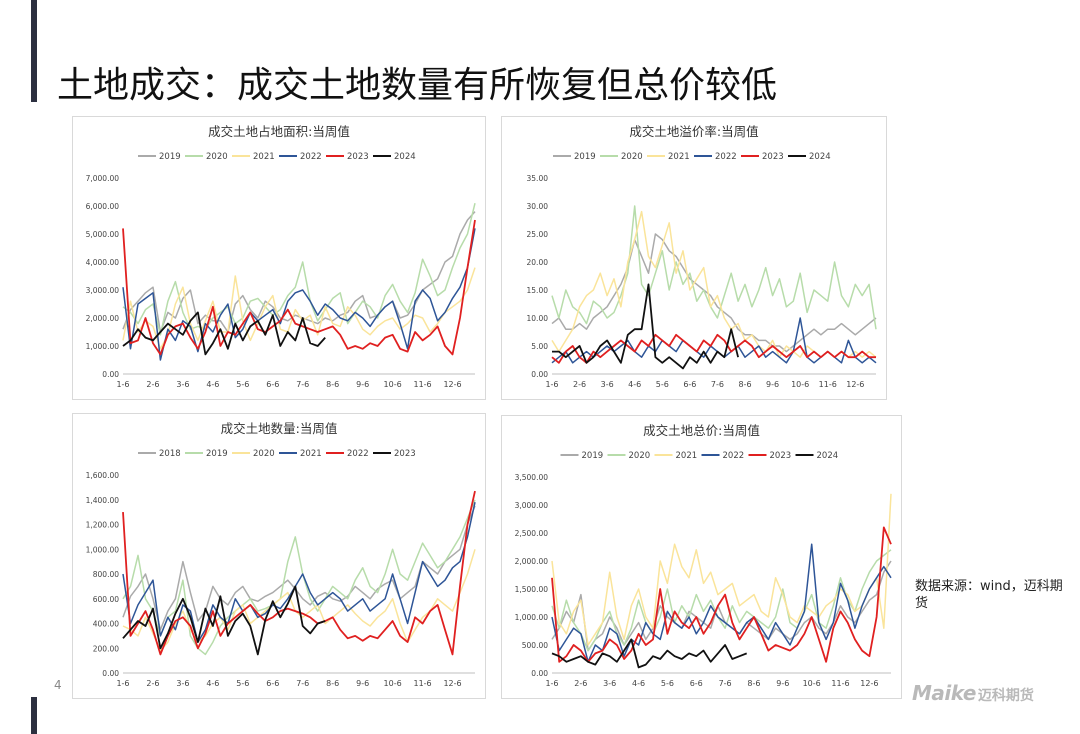 The image size is (1080, 734). I want to click on logo-text-en: Maike, so click(944, 693).